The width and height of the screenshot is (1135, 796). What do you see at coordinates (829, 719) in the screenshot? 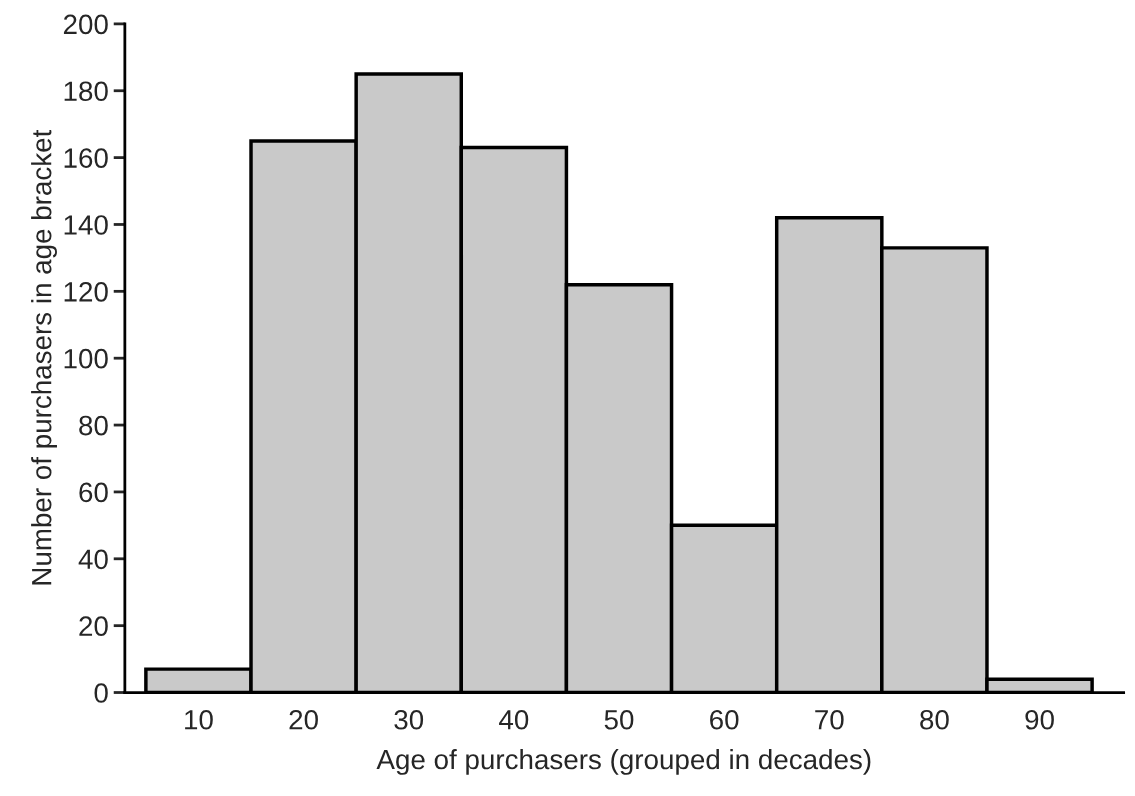
I see `x-tick-label: 70` at bounding box center [829, 719].